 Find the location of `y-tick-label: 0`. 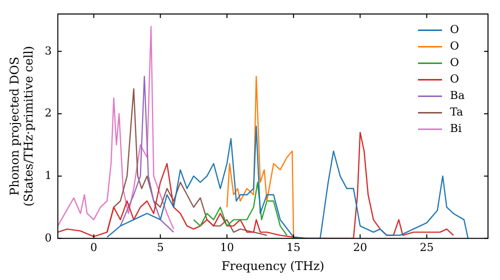

y-tick-label: 0 is located at coordinates (48, 237).